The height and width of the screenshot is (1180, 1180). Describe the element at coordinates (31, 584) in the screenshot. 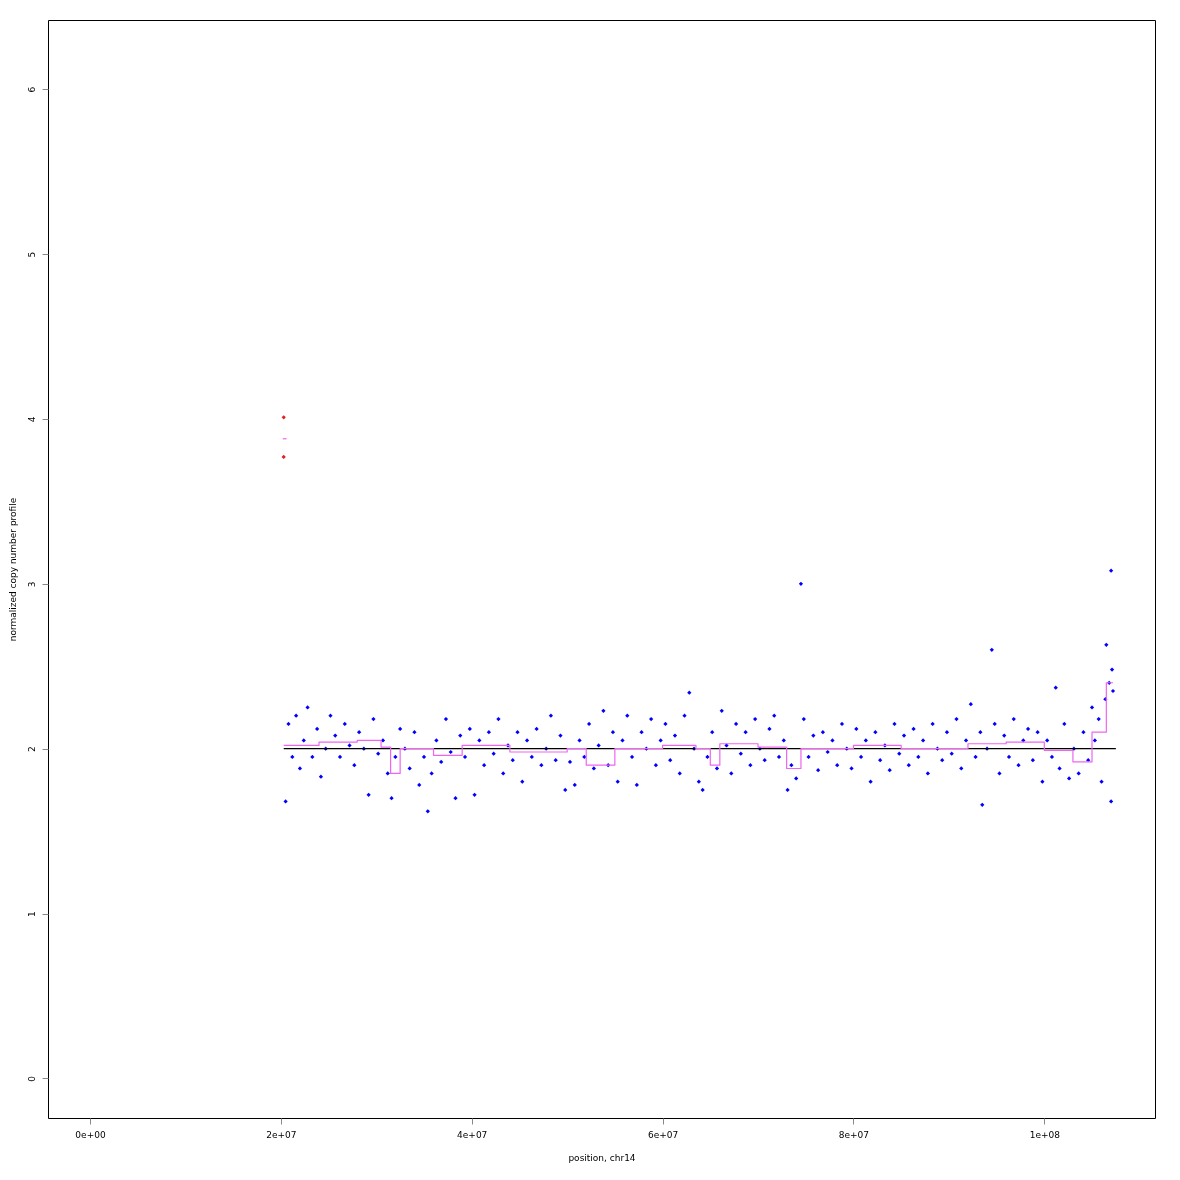

I see `y-tick-label: 3` at that location.